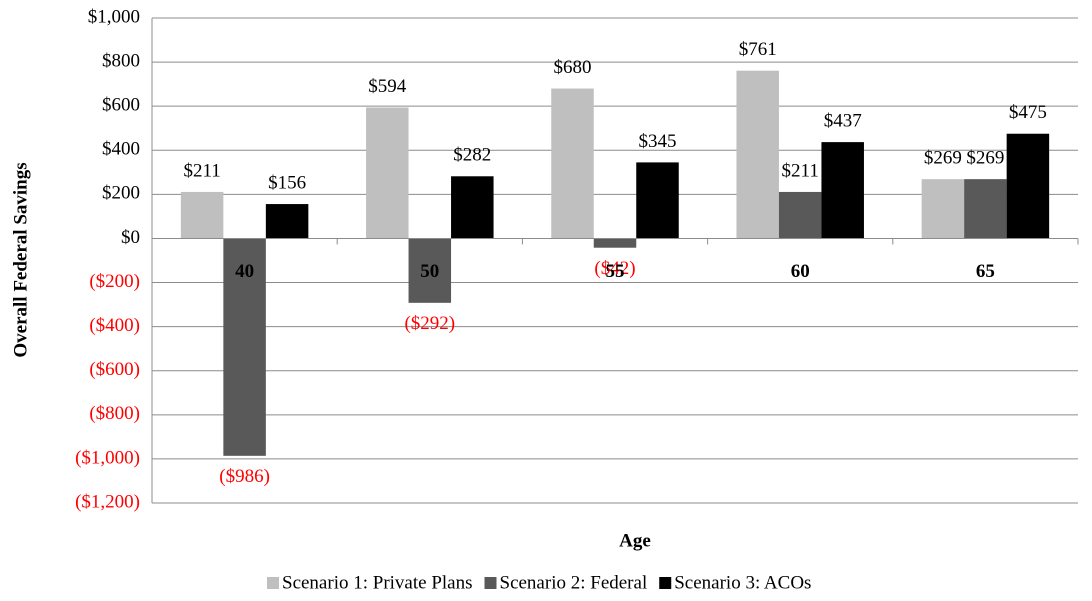 The image size is (1092, 601). I want to click on y-axis-label: Overall Federal Savings, so click(20, 259).